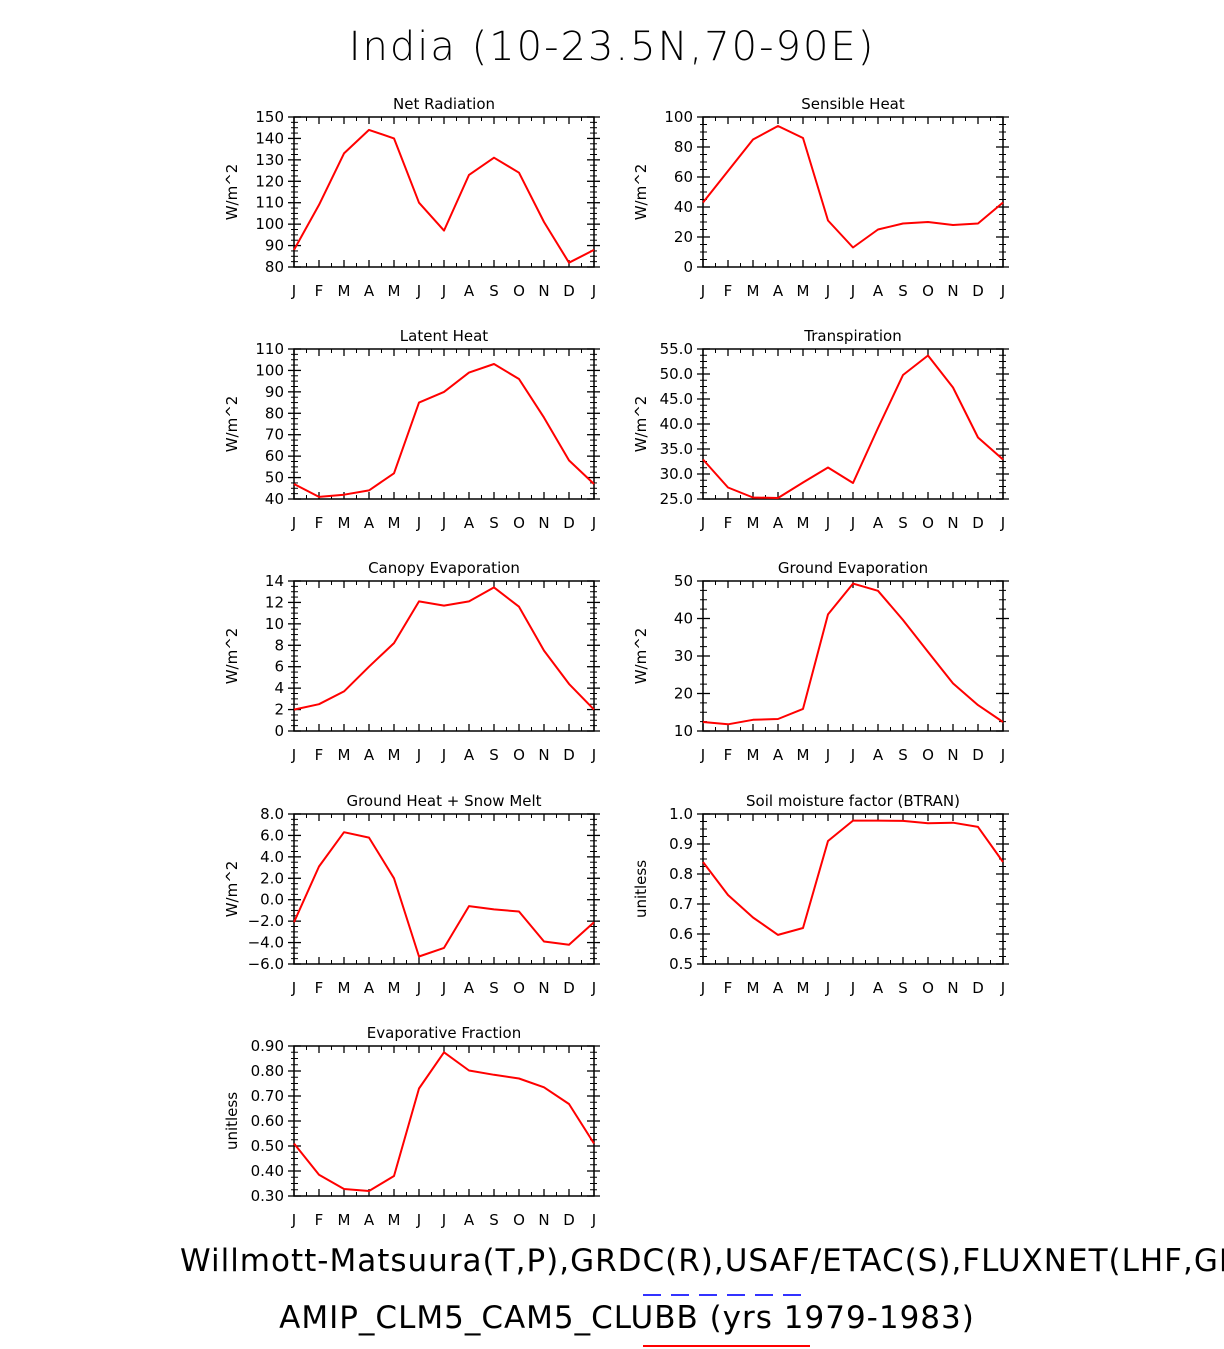 This screenshot has height=1349, width=1224. Describe the element at coordinates (681, 934) in the screenshot. I see `y-tick-label: 0.6` at that location.